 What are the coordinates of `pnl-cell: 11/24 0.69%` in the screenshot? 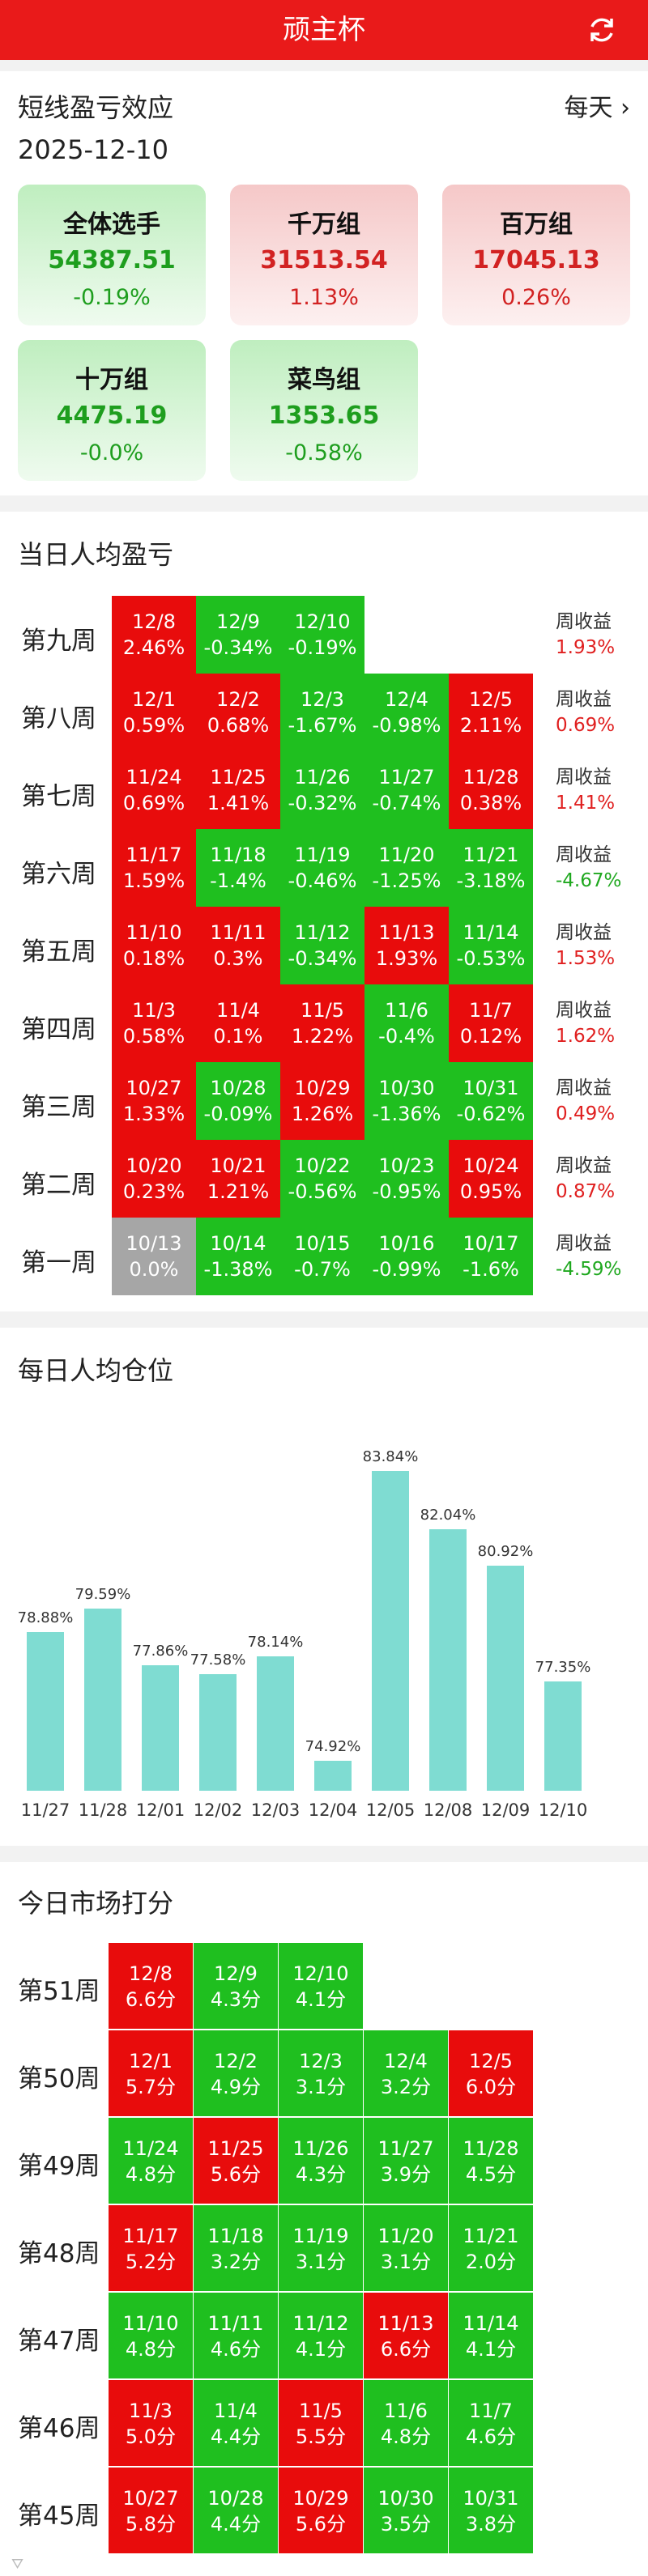 It's located at (154, 790).